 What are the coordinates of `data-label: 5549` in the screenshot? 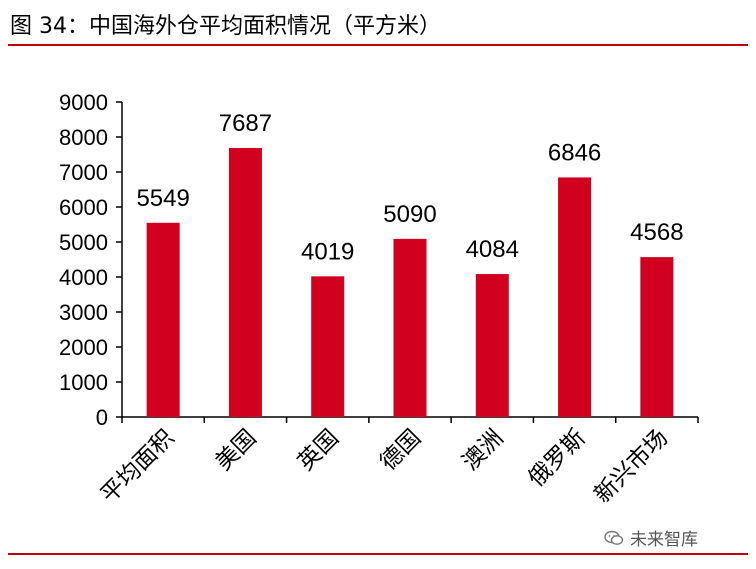 It's located at (162, 198).